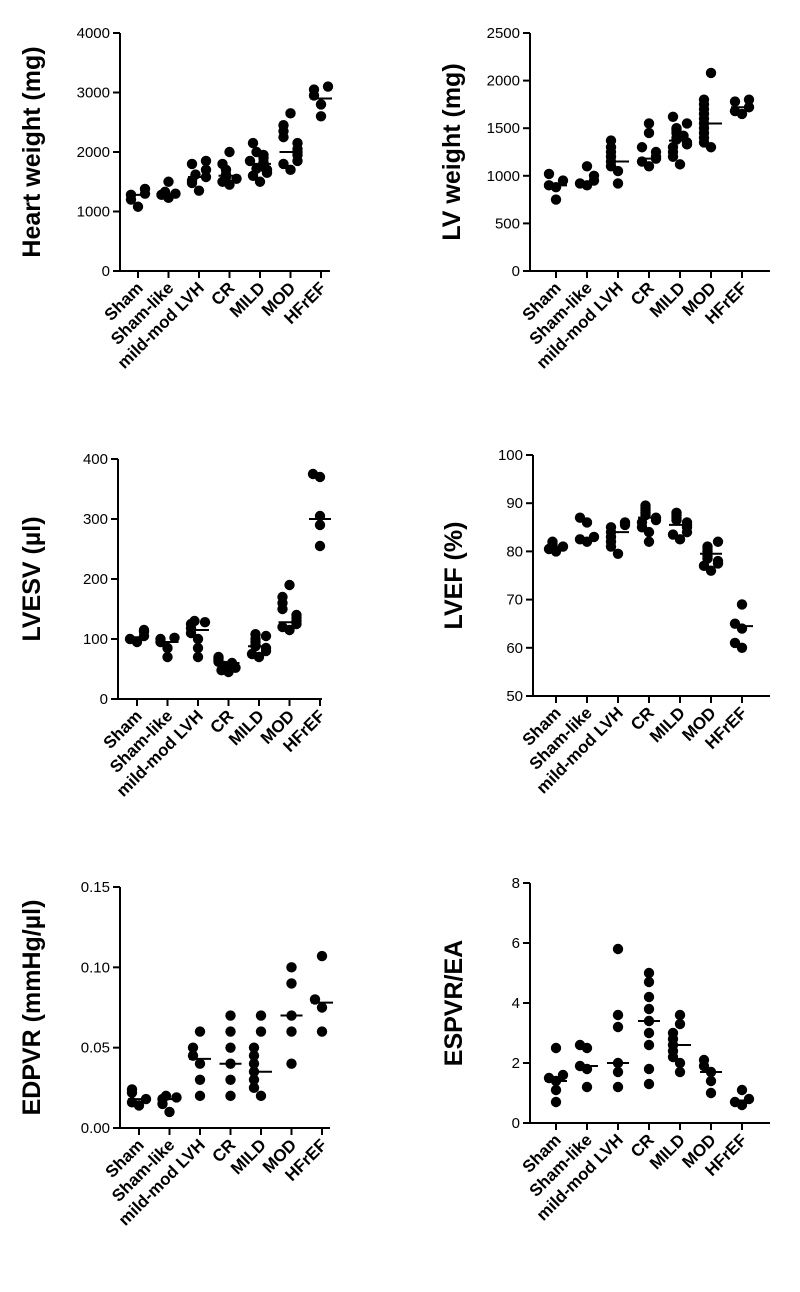  What do you see at coordinates (516, 1003) in the screenshot?
I see `y-tick-label: 4` at bounding box center [516, 1003].